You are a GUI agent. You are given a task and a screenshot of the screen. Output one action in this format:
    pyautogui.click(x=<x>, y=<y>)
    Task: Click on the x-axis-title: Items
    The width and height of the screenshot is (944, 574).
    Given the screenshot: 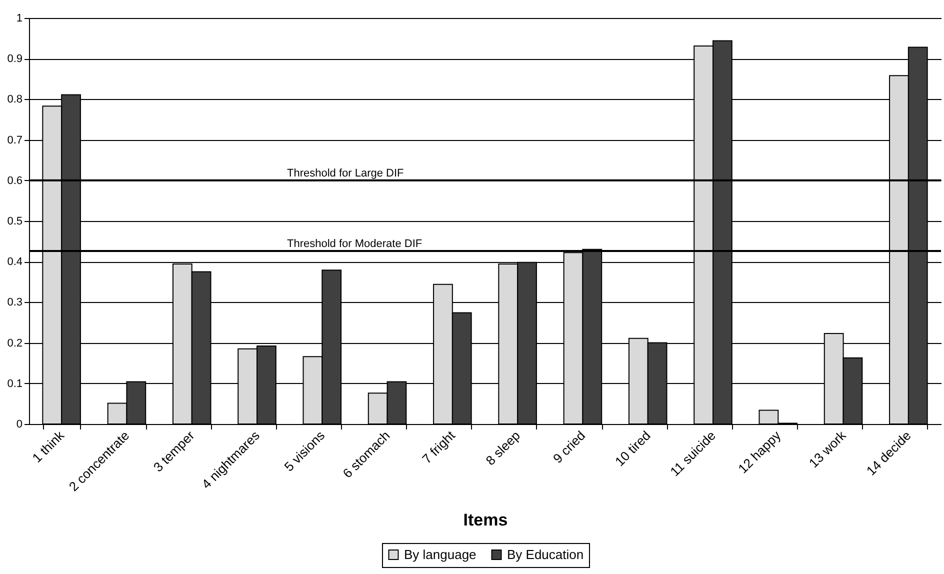 What is the action you would take?
    pyautogui.click(x=485, y=520)
    